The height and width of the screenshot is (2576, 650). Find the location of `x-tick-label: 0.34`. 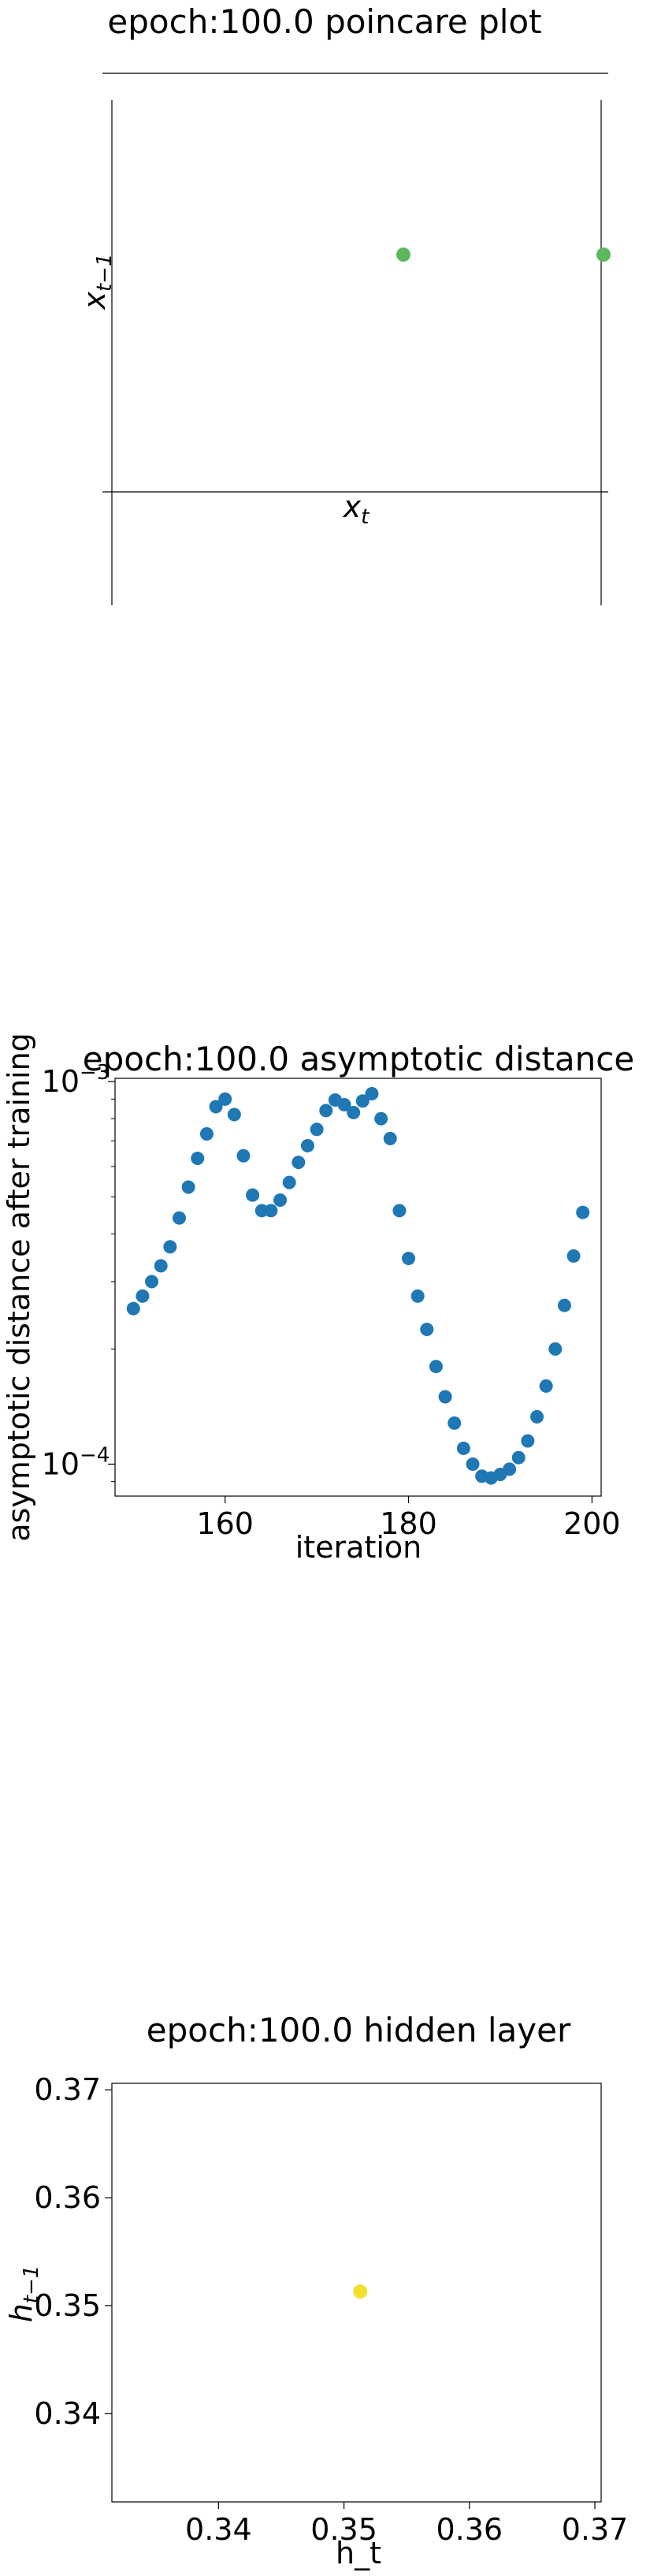

x-tick-label: 0.34 is located at coordinates (218, 2529).